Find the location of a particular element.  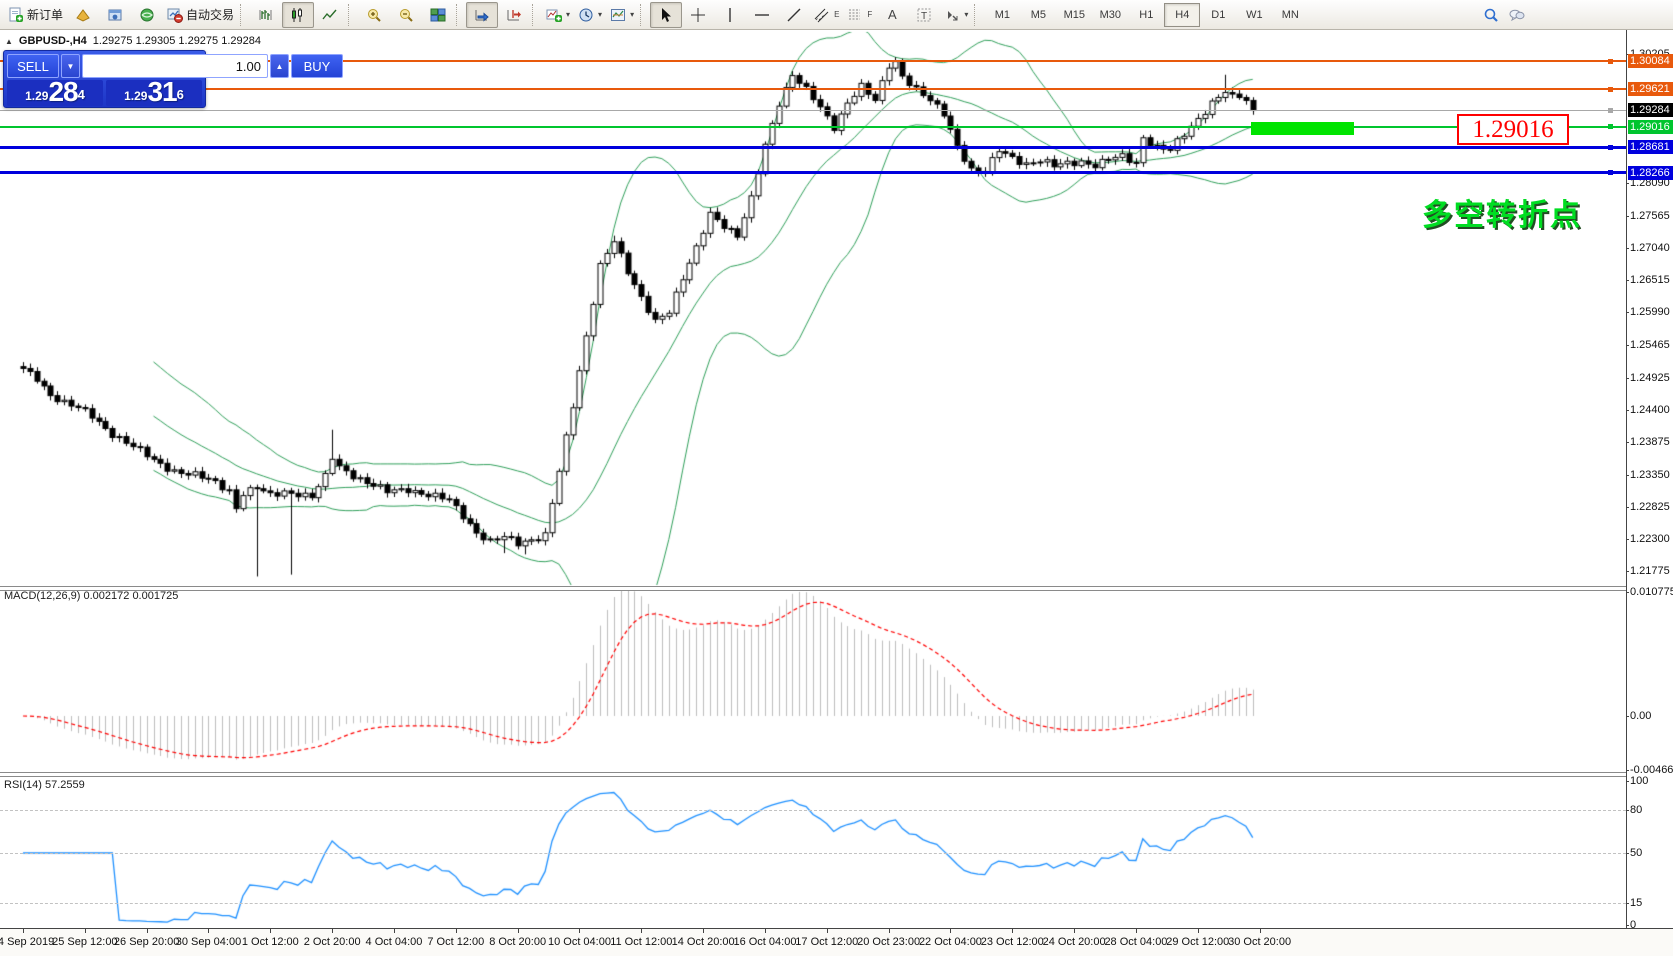

time-axis-label: 20 Oct 23:00 is located at coordinates (889, 942).